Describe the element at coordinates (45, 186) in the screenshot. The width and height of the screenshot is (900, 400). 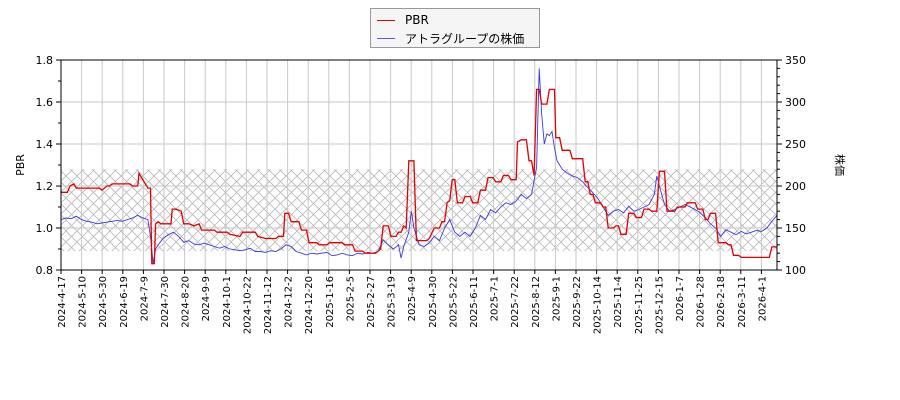
I see `y-tick-label: 1.2` at that location.